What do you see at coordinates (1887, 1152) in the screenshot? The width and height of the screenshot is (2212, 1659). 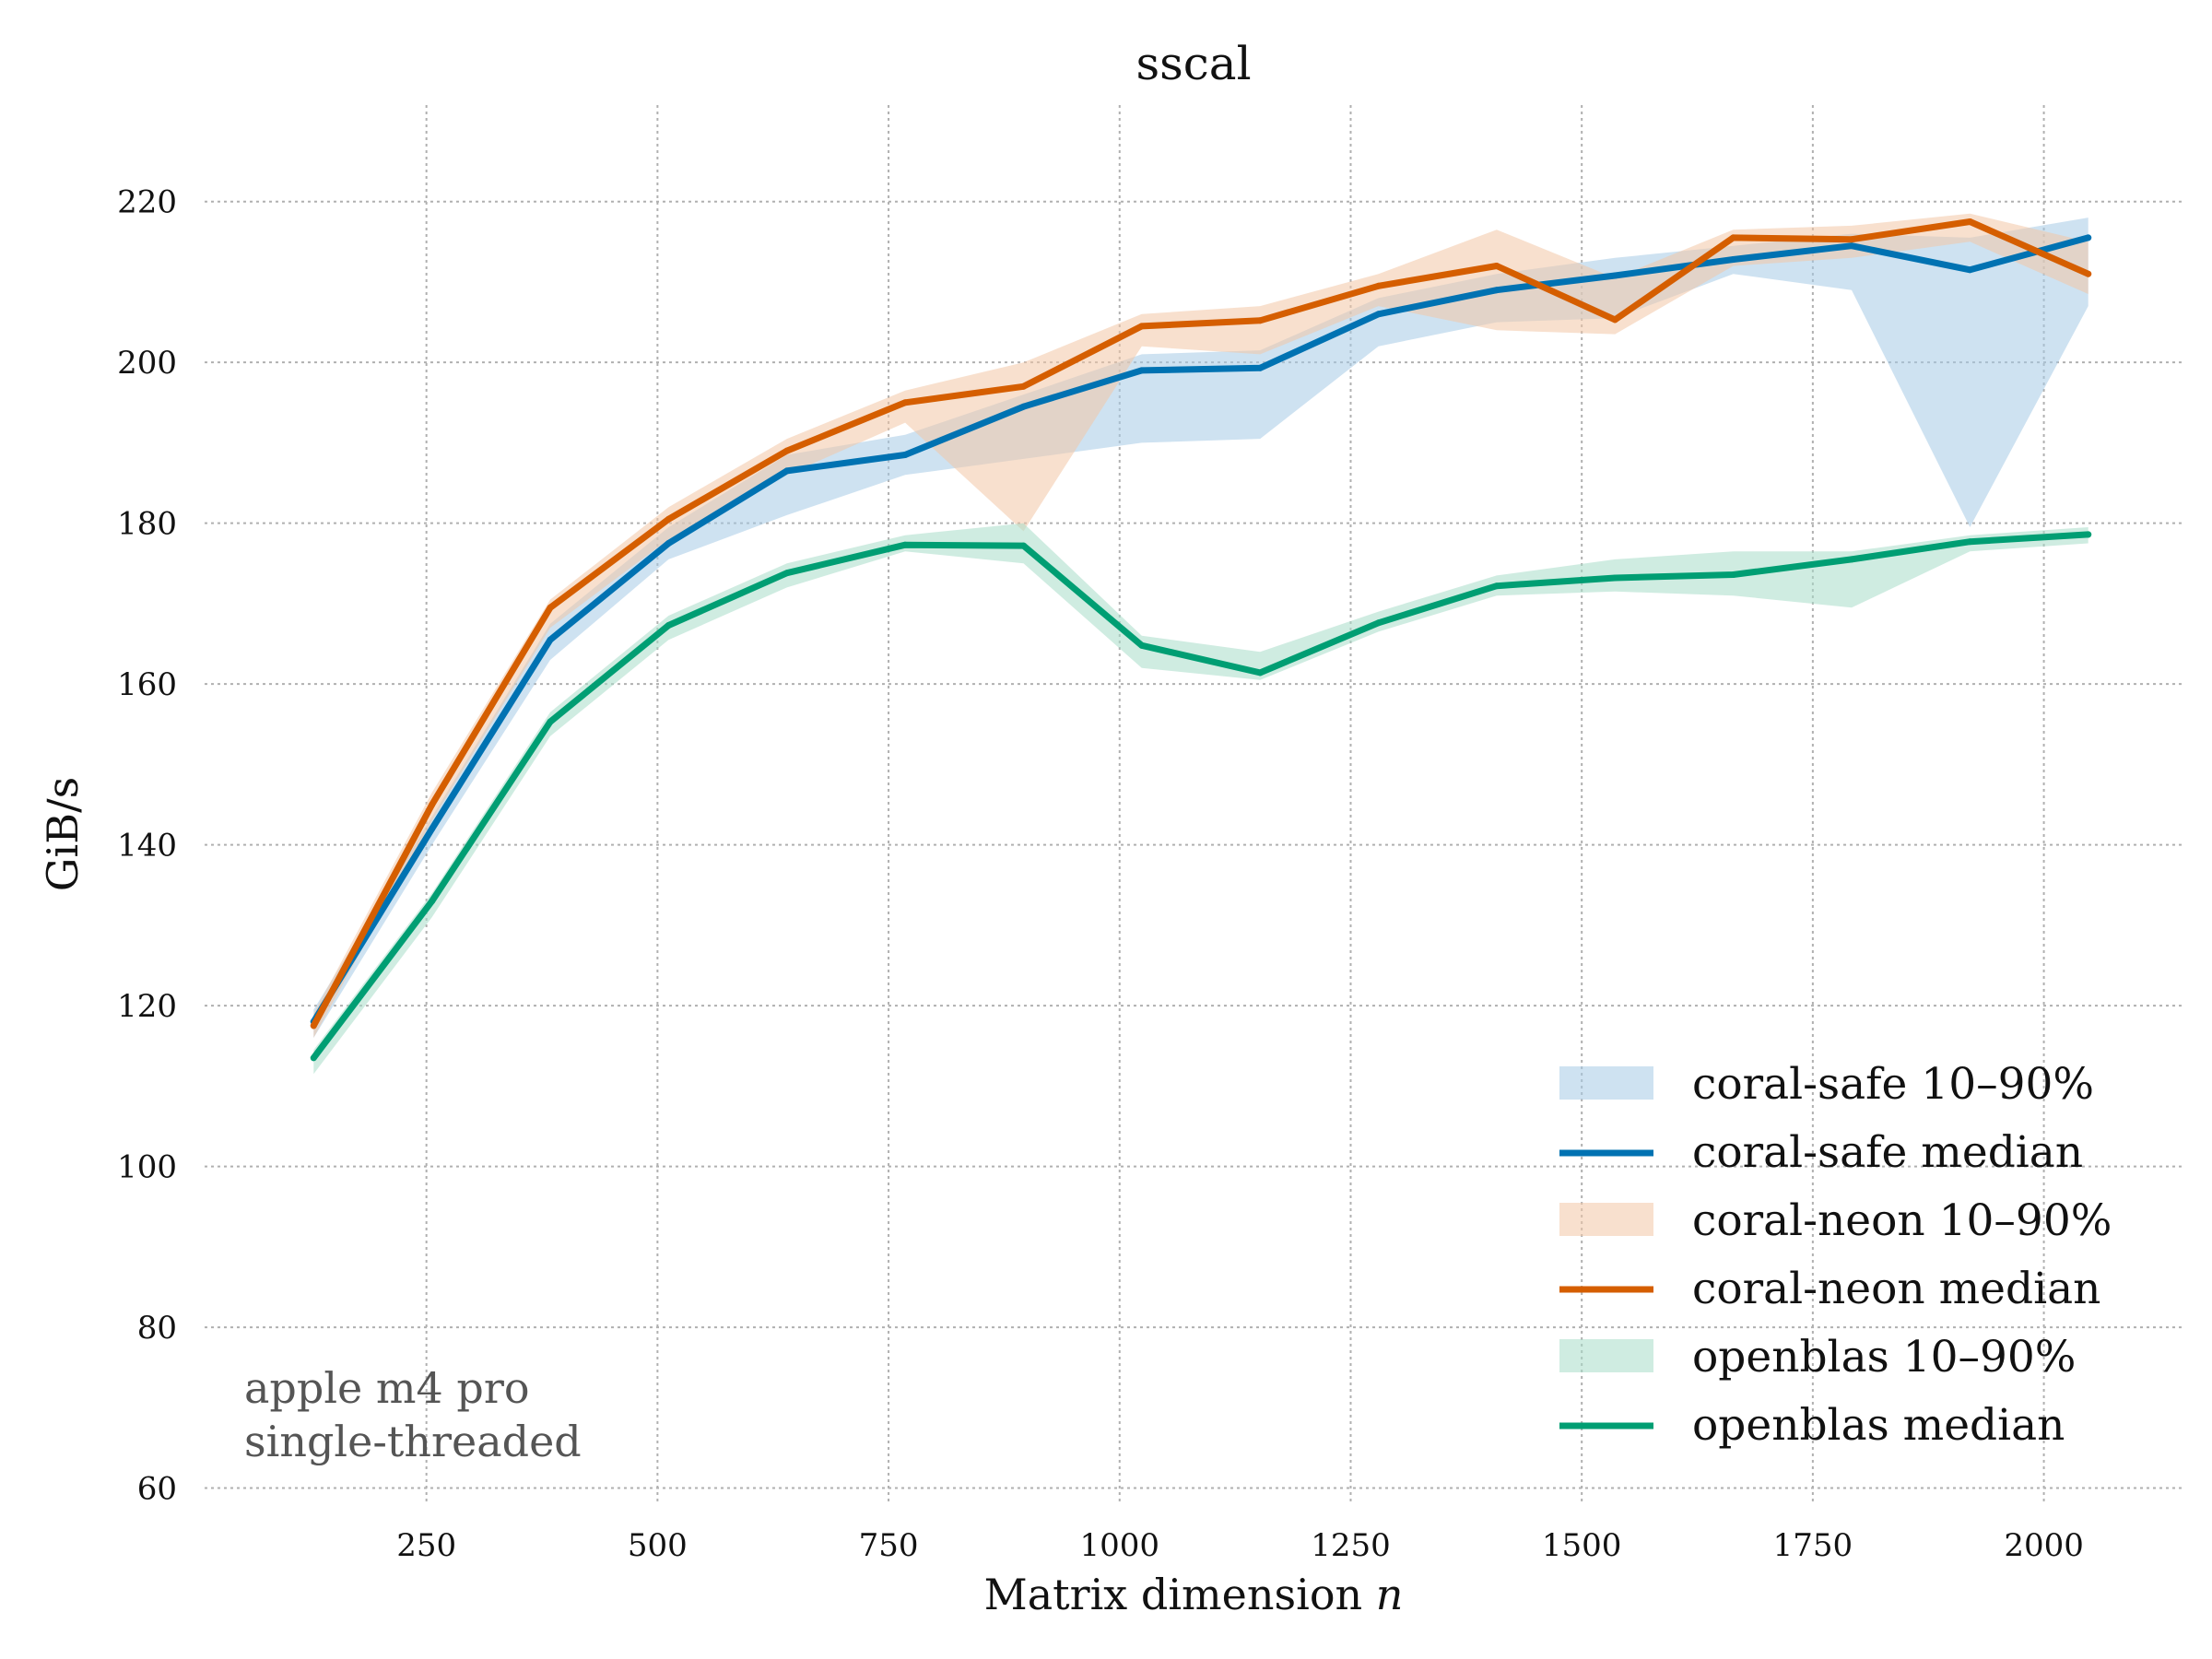 I see `coral-safe-legend-median-label: coral-safe median` at bounding box center [1887, 1152].